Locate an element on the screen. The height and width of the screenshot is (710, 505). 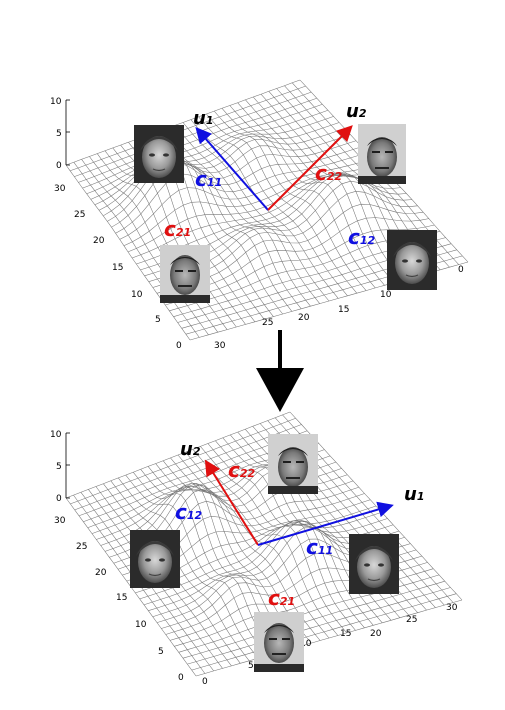
bottom-u1-label: u1 is located at coordinates (414, 494).